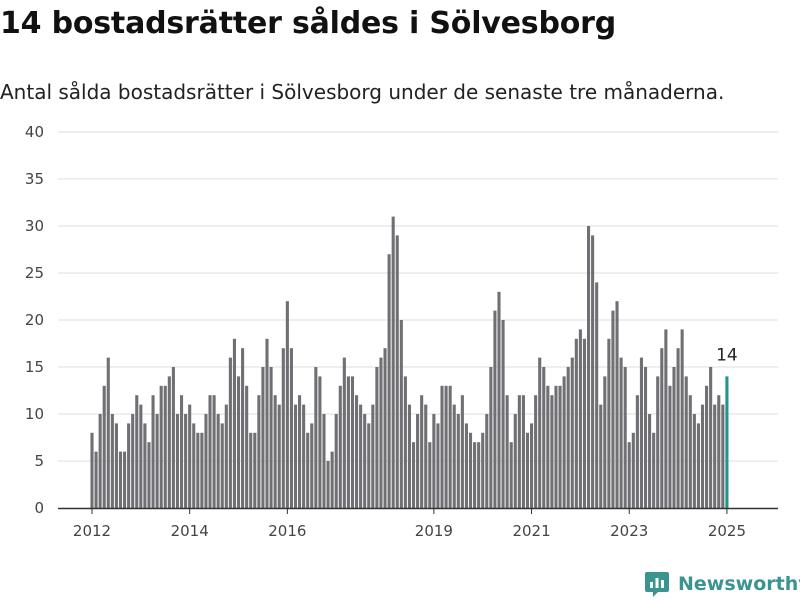  Describe the element at coordinates (190, 531) in the screenshot. I see `x-tick-label: 2014` at that location.